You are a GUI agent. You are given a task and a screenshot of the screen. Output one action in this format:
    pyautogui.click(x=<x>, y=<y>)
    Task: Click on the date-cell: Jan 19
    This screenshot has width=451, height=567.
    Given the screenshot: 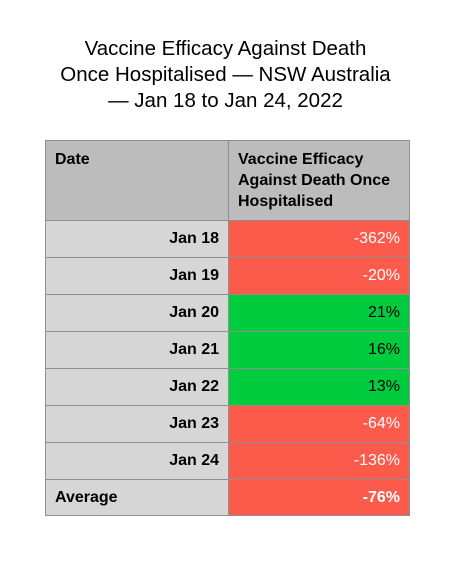 What is the action you would take?
    pyautogui.click(x=137, y=276)
    